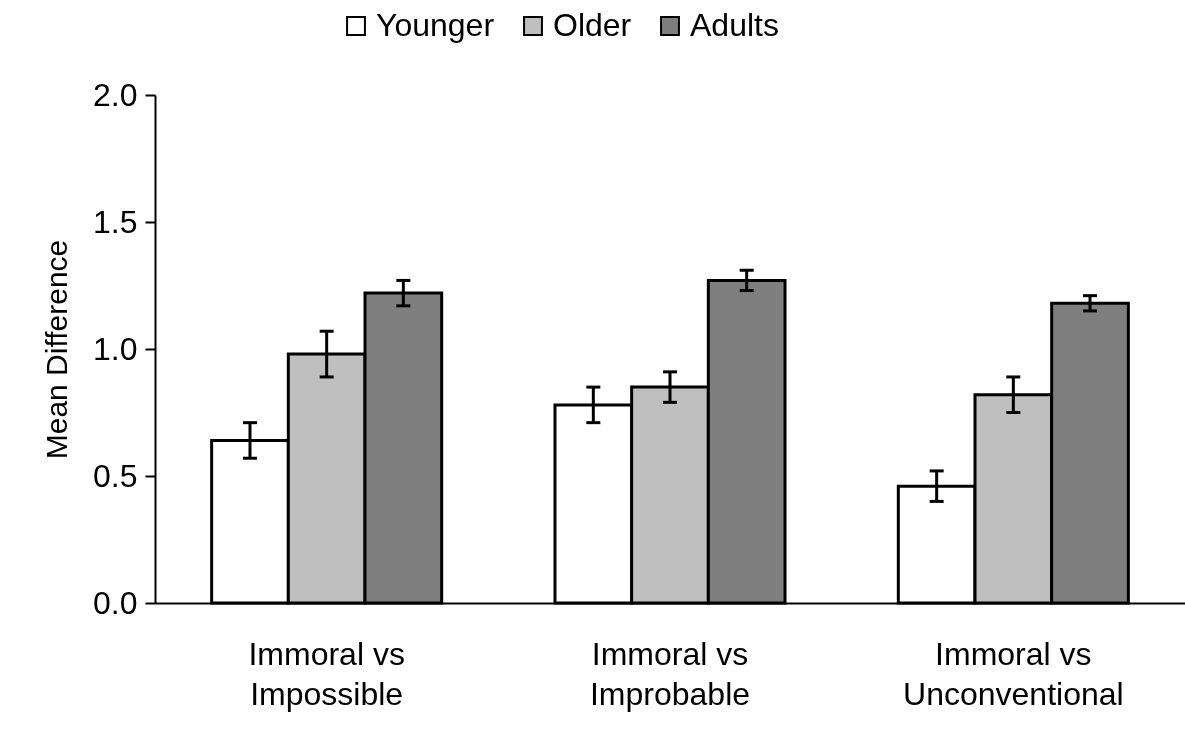 The width and height of the screenshot is (1185, 730). What do you see at coordinates (115, 475) in the screenshot?
I see `y-tick-label: 0.5` at bounding box center [115, 475].